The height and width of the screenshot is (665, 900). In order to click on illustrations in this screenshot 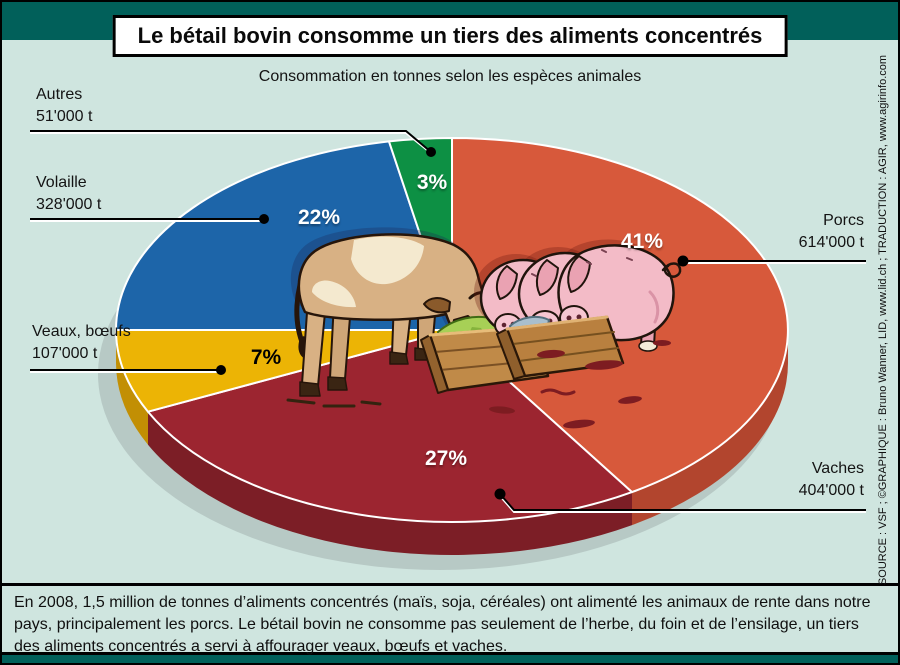, I will do `click(484, 328)`.